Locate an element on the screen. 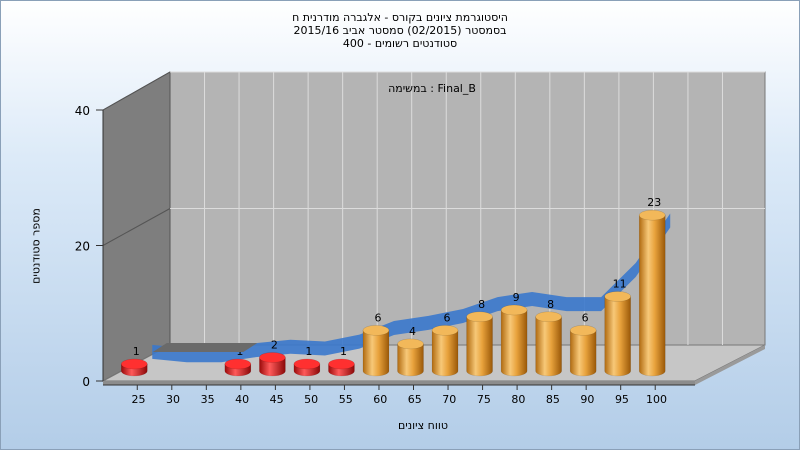  y-axis-label: מספר סטודנטים is located at coordinates (36, 246).